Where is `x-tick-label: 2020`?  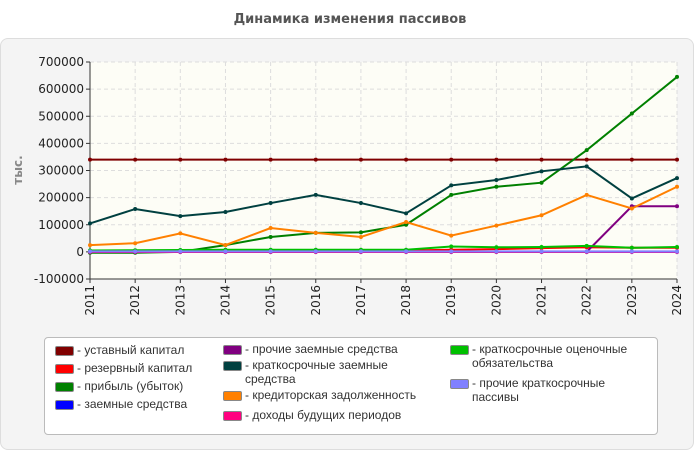
x-tick-label: 2020 is located at coordinates (496, 300).